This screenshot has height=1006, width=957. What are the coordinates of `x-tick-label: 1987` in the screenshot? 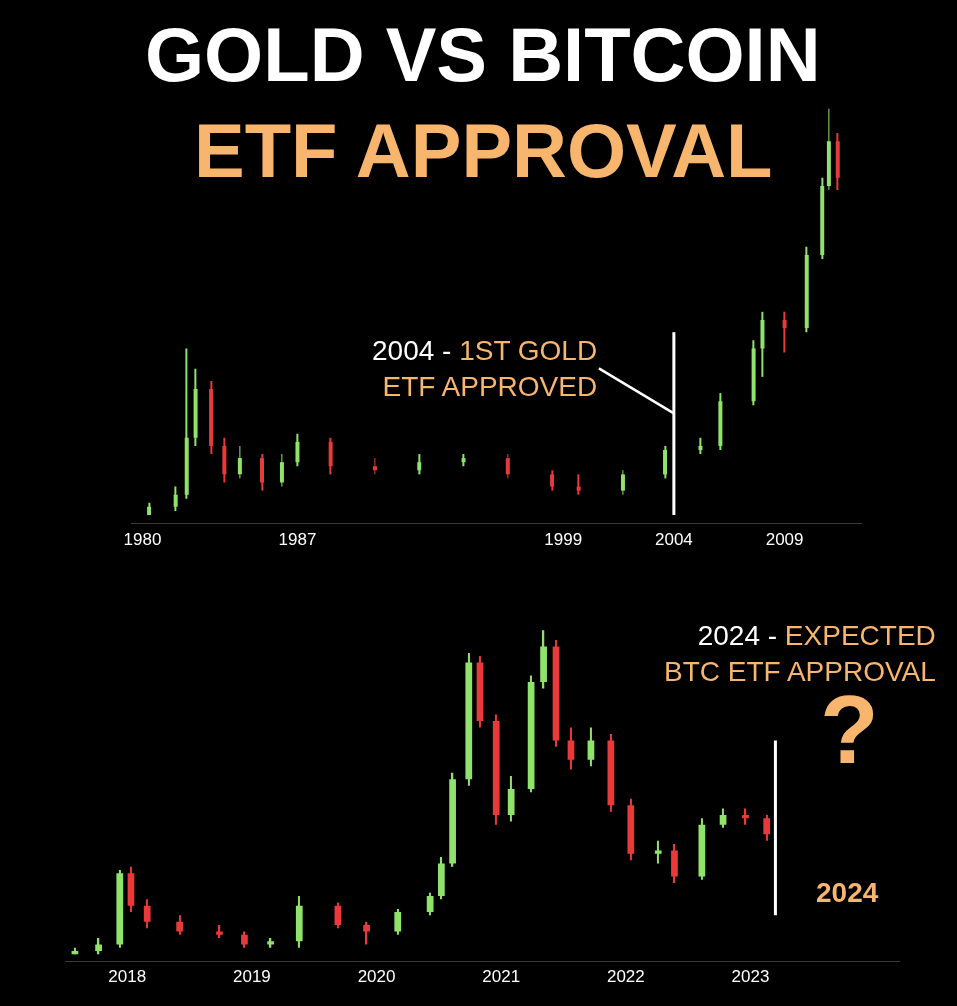 It's located at (297, 539).